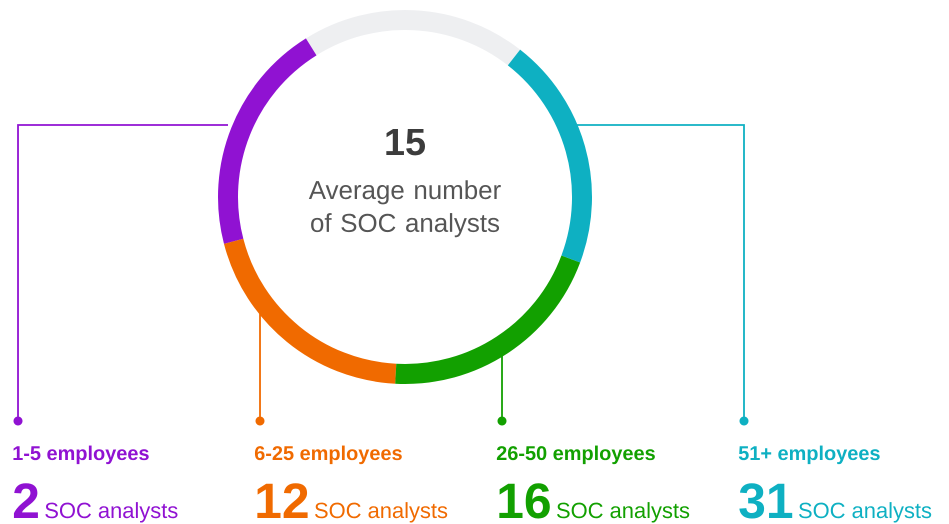  What do you see at coordinates (26, 500) in the screenshot?
I see `data-label: 2` at bounding box center [26, 500].